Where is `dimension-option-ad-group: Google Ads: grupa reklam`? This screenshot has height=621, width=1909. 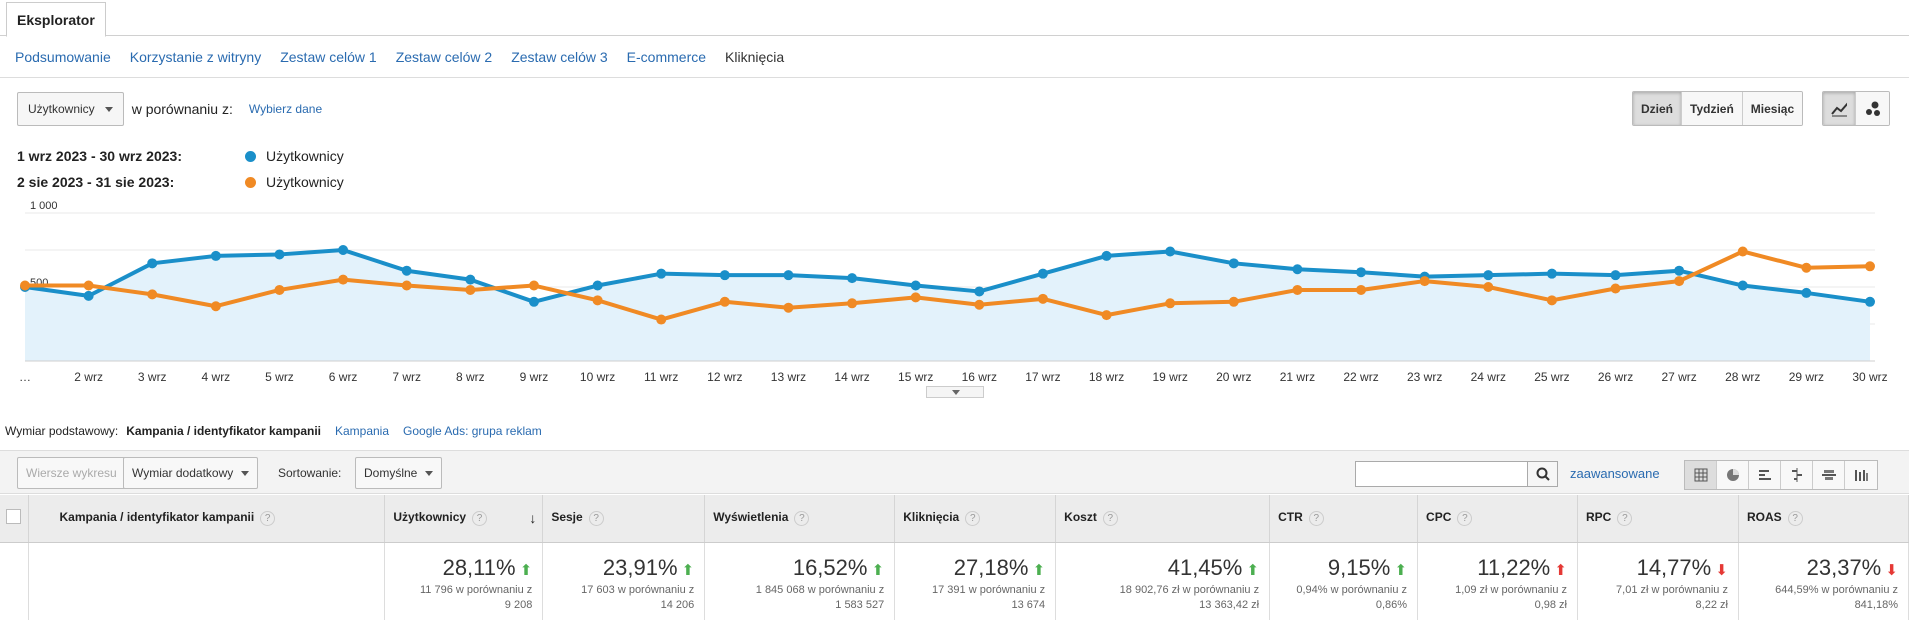
dimension-option-ad-group: Google Ads: grupa reklam is located at coordinates (472, 431).